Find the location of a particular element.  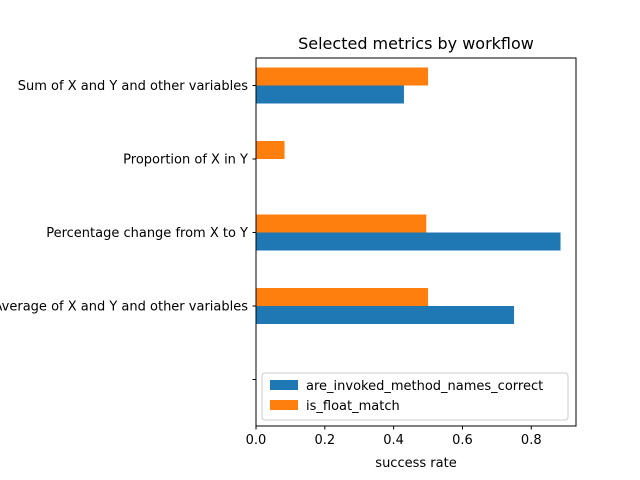

y-tick-label: Percentage change from X to Y is located at coordinates (147, 233).